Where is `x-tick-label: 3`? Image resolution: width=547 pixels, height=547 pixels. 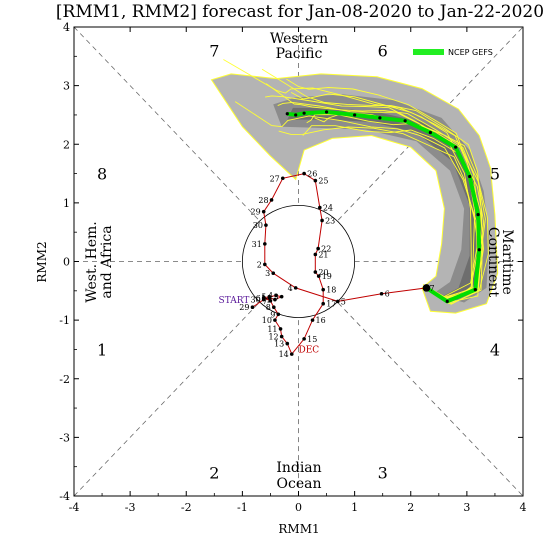
x-tick-label: 3 is located at coordinates (466, 507).